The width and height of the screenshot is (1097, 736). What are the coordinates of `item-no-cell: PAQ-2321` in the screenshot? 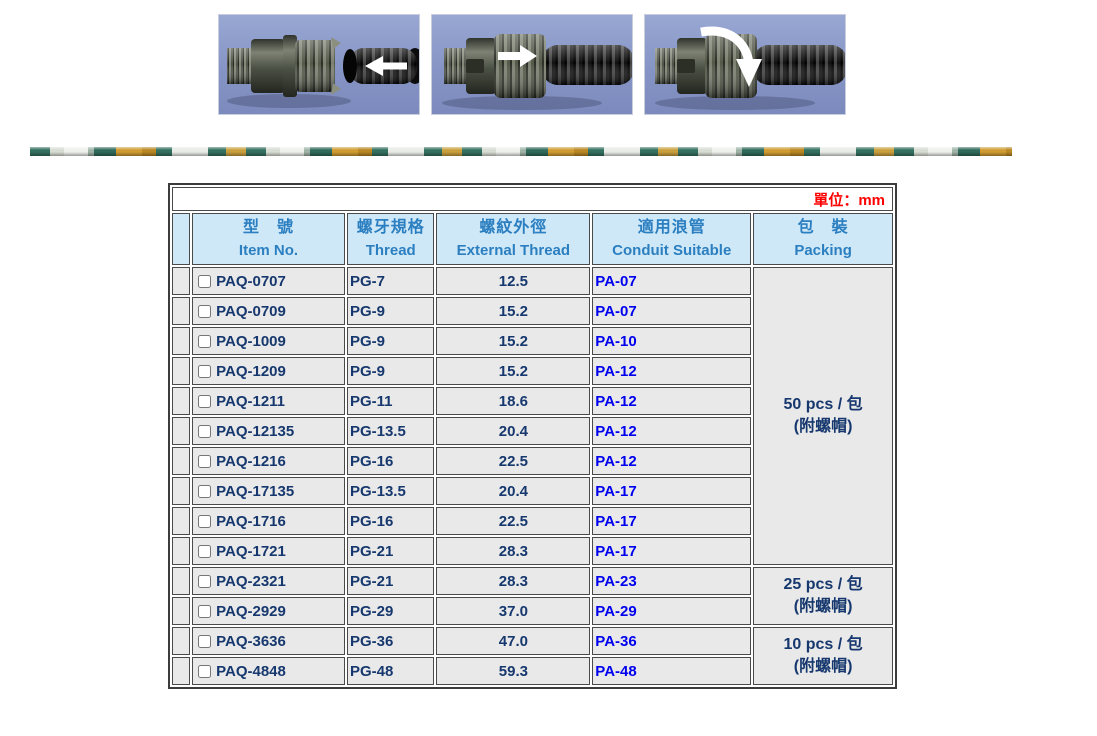 It's located at (268, 581).